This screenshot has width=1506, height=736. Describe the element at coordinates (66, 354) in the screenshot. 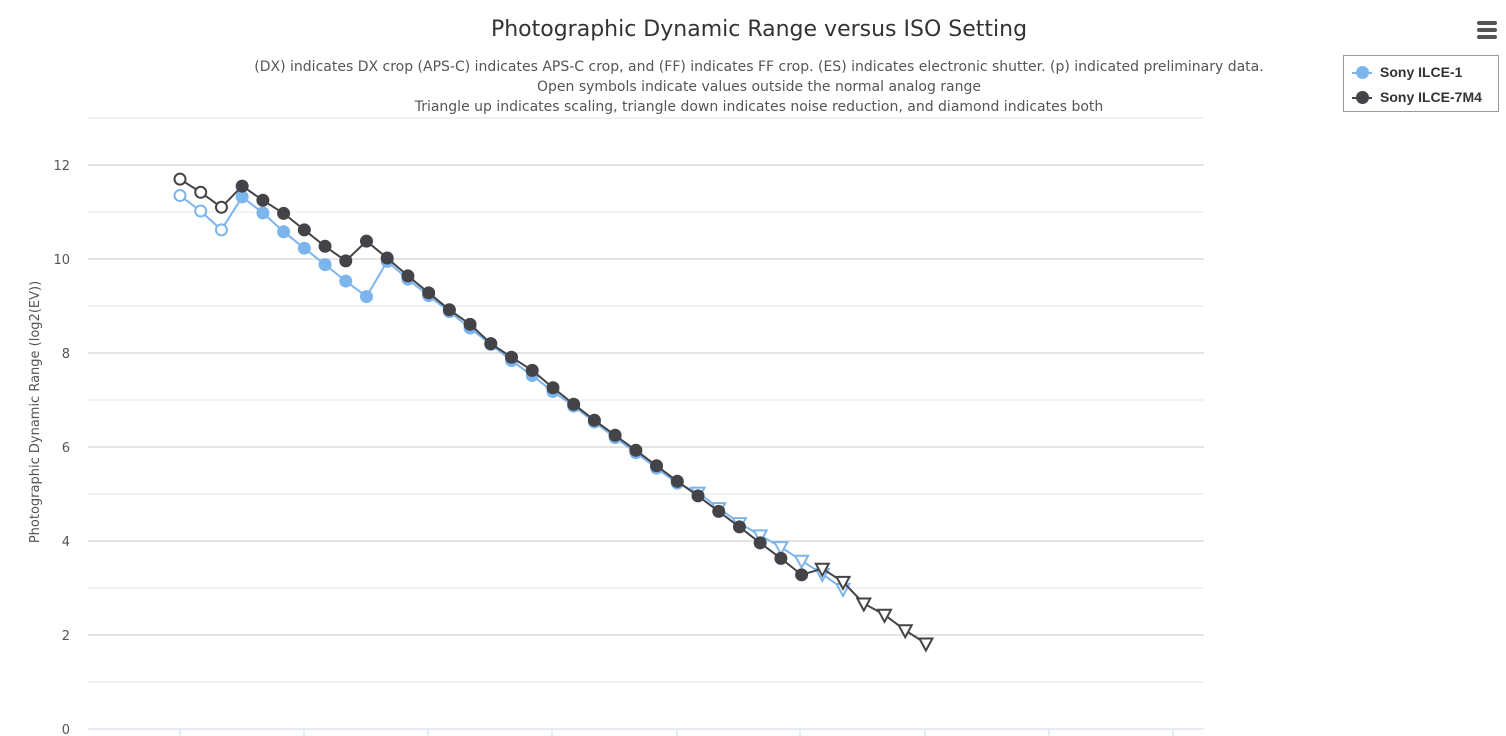

I see `y-tick-label: 8` at that location.